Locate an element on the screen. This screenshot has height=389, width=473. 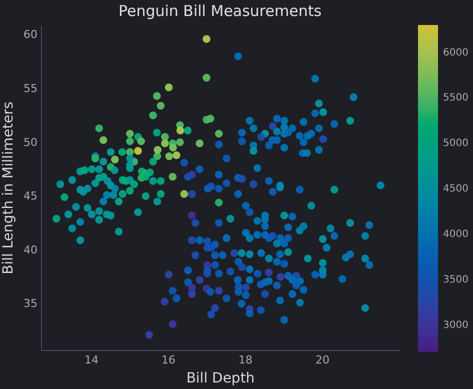
color-bar-label: 3500 is located at coordinates (455, 280).